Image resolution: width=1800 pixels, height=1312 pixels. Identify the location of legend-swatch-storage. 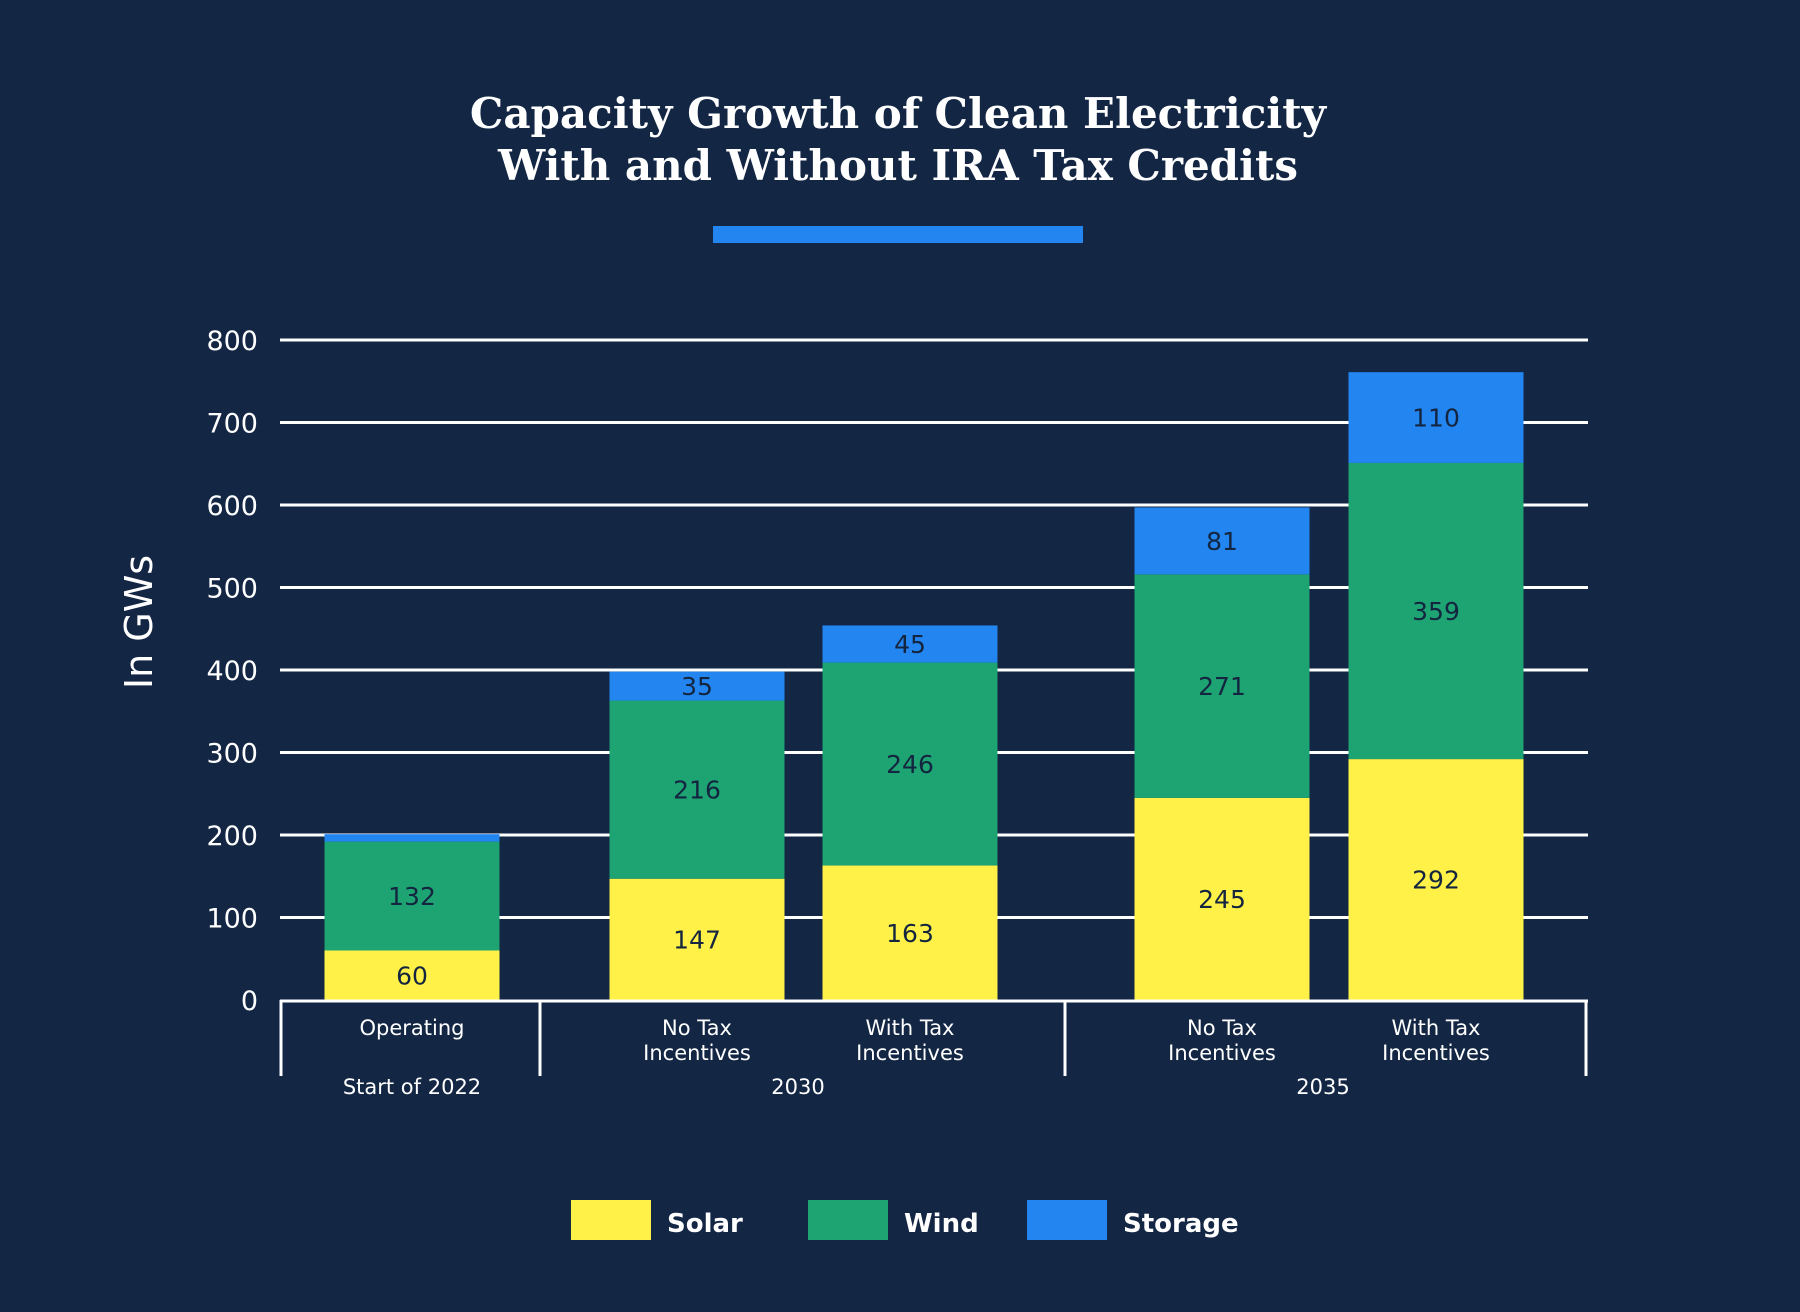
(1067, 1220).